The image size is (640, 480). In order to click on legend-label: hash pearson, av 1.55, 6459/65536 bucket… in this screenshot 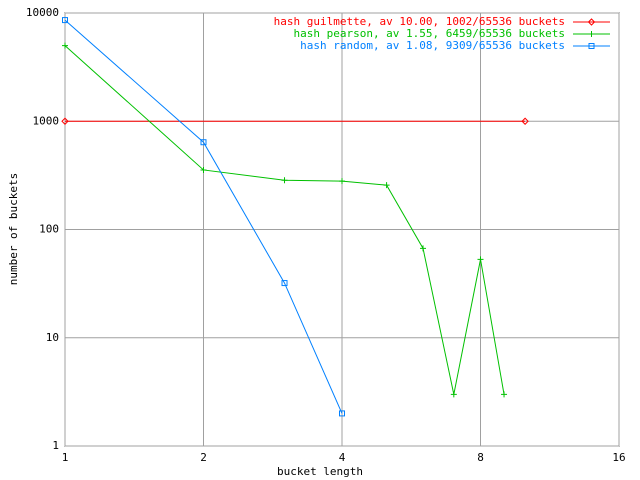, I will do `click(429, 33)`.